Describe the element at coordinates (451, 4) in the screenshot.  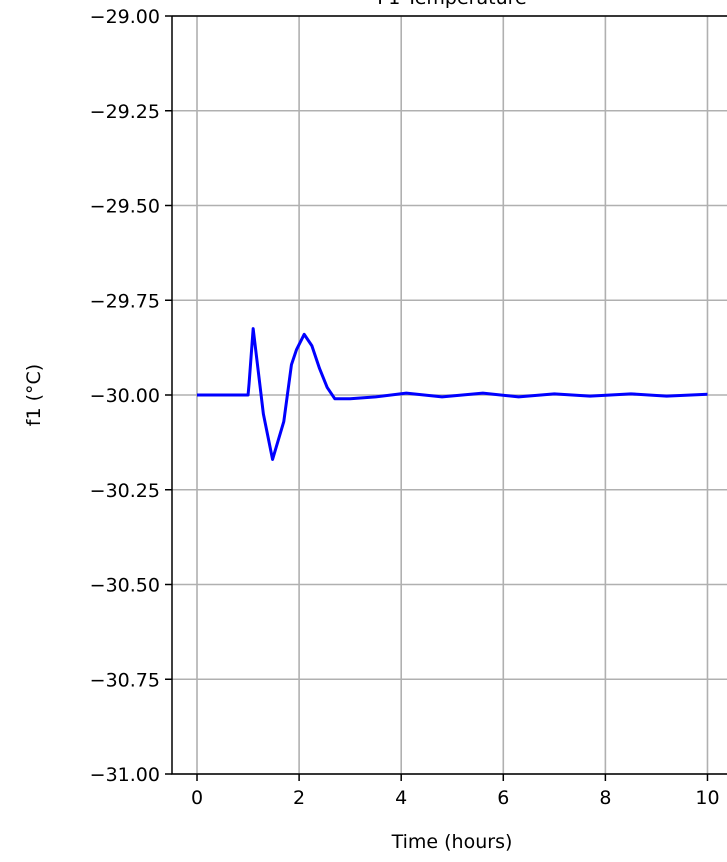
I see `chart-title: F1 Temperature` at that location.